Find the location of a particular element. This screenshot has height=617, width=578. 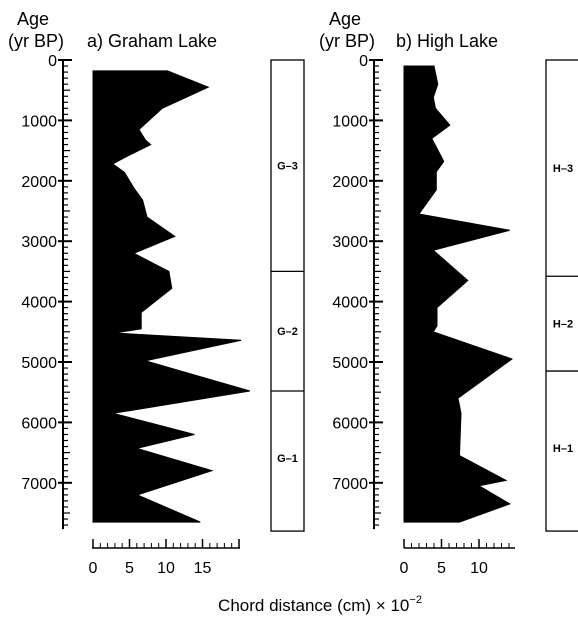

x-axis: 0 5 10 is located at coordinates (457, 558).